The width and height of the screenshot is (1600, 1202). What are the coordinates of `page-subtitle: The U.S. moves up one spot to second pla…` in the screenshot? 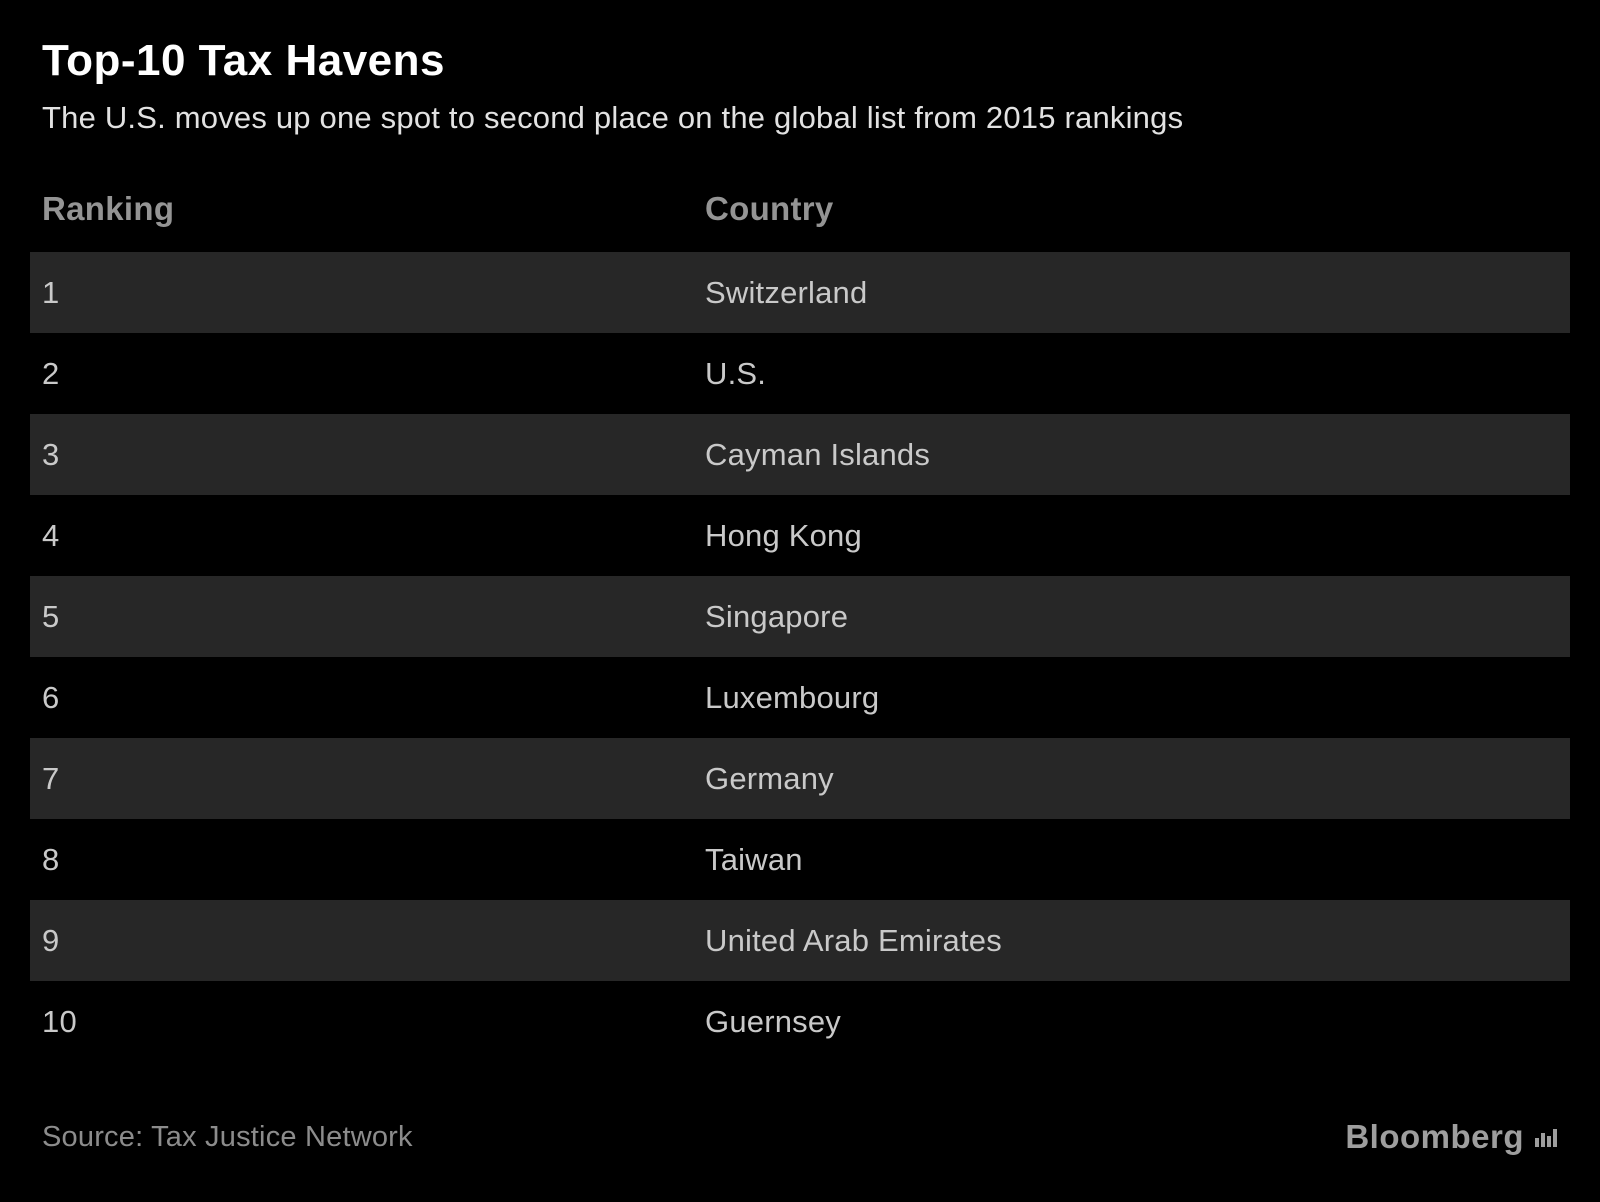 It's located at (613, 117).